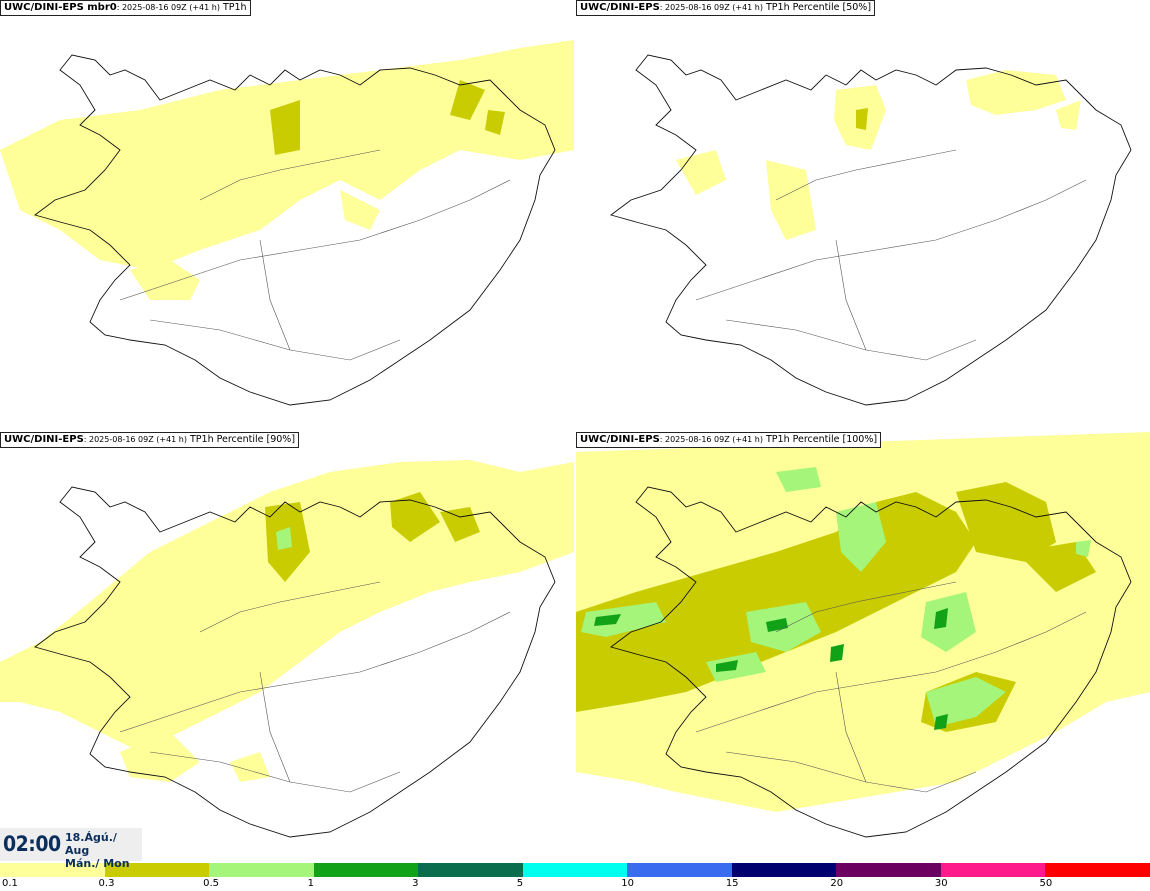 This screenshot has width=1150, height=891. Describe the element at coordinates (32, 844) in the screenshot. I see `valid-hour: 02:00` at that location.